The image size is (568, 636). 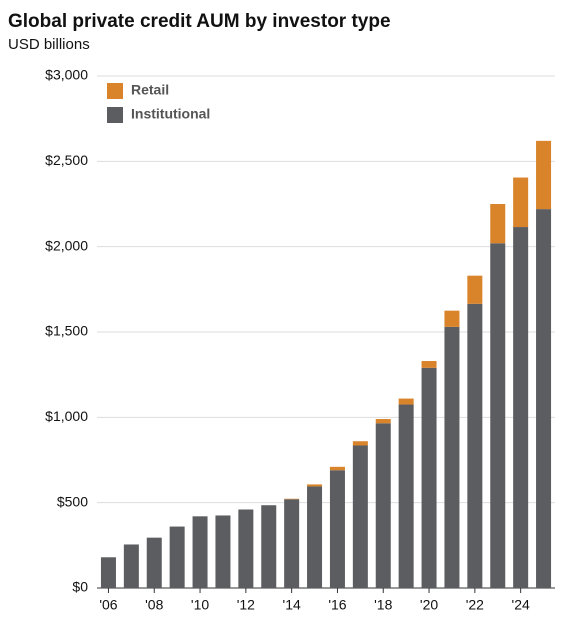 I want to click on x-tick-label: '14, so click(x=292, y=605).